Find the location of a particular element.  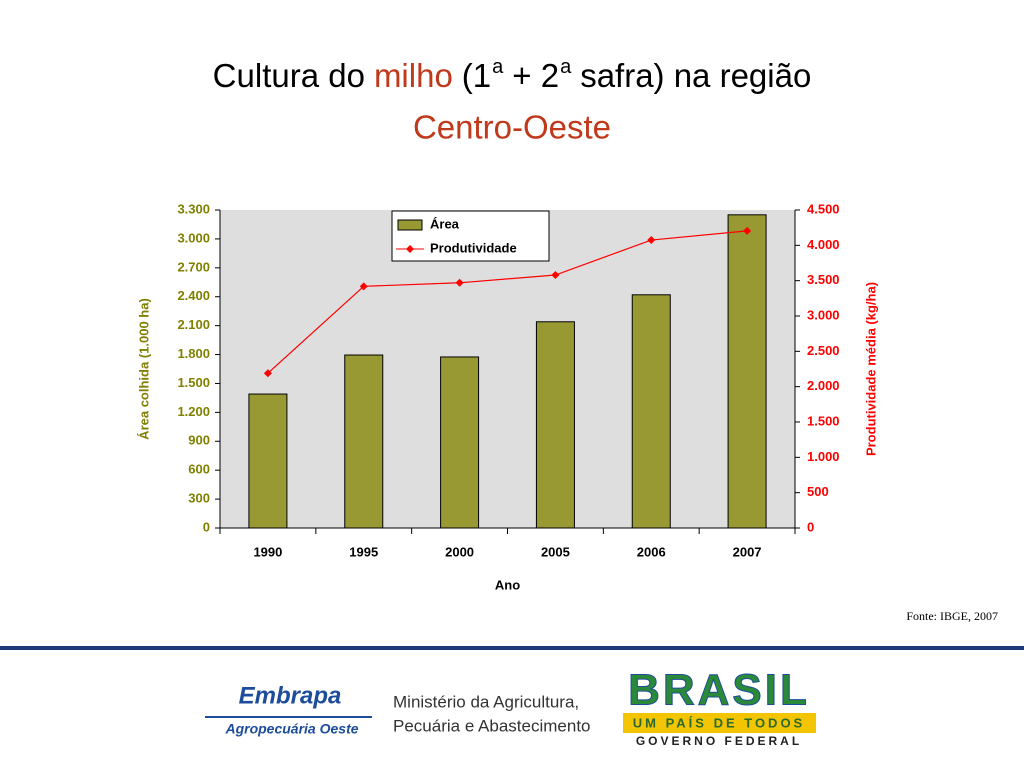

y2-tick-label: 1.000 is located at coordinates (823, 456).